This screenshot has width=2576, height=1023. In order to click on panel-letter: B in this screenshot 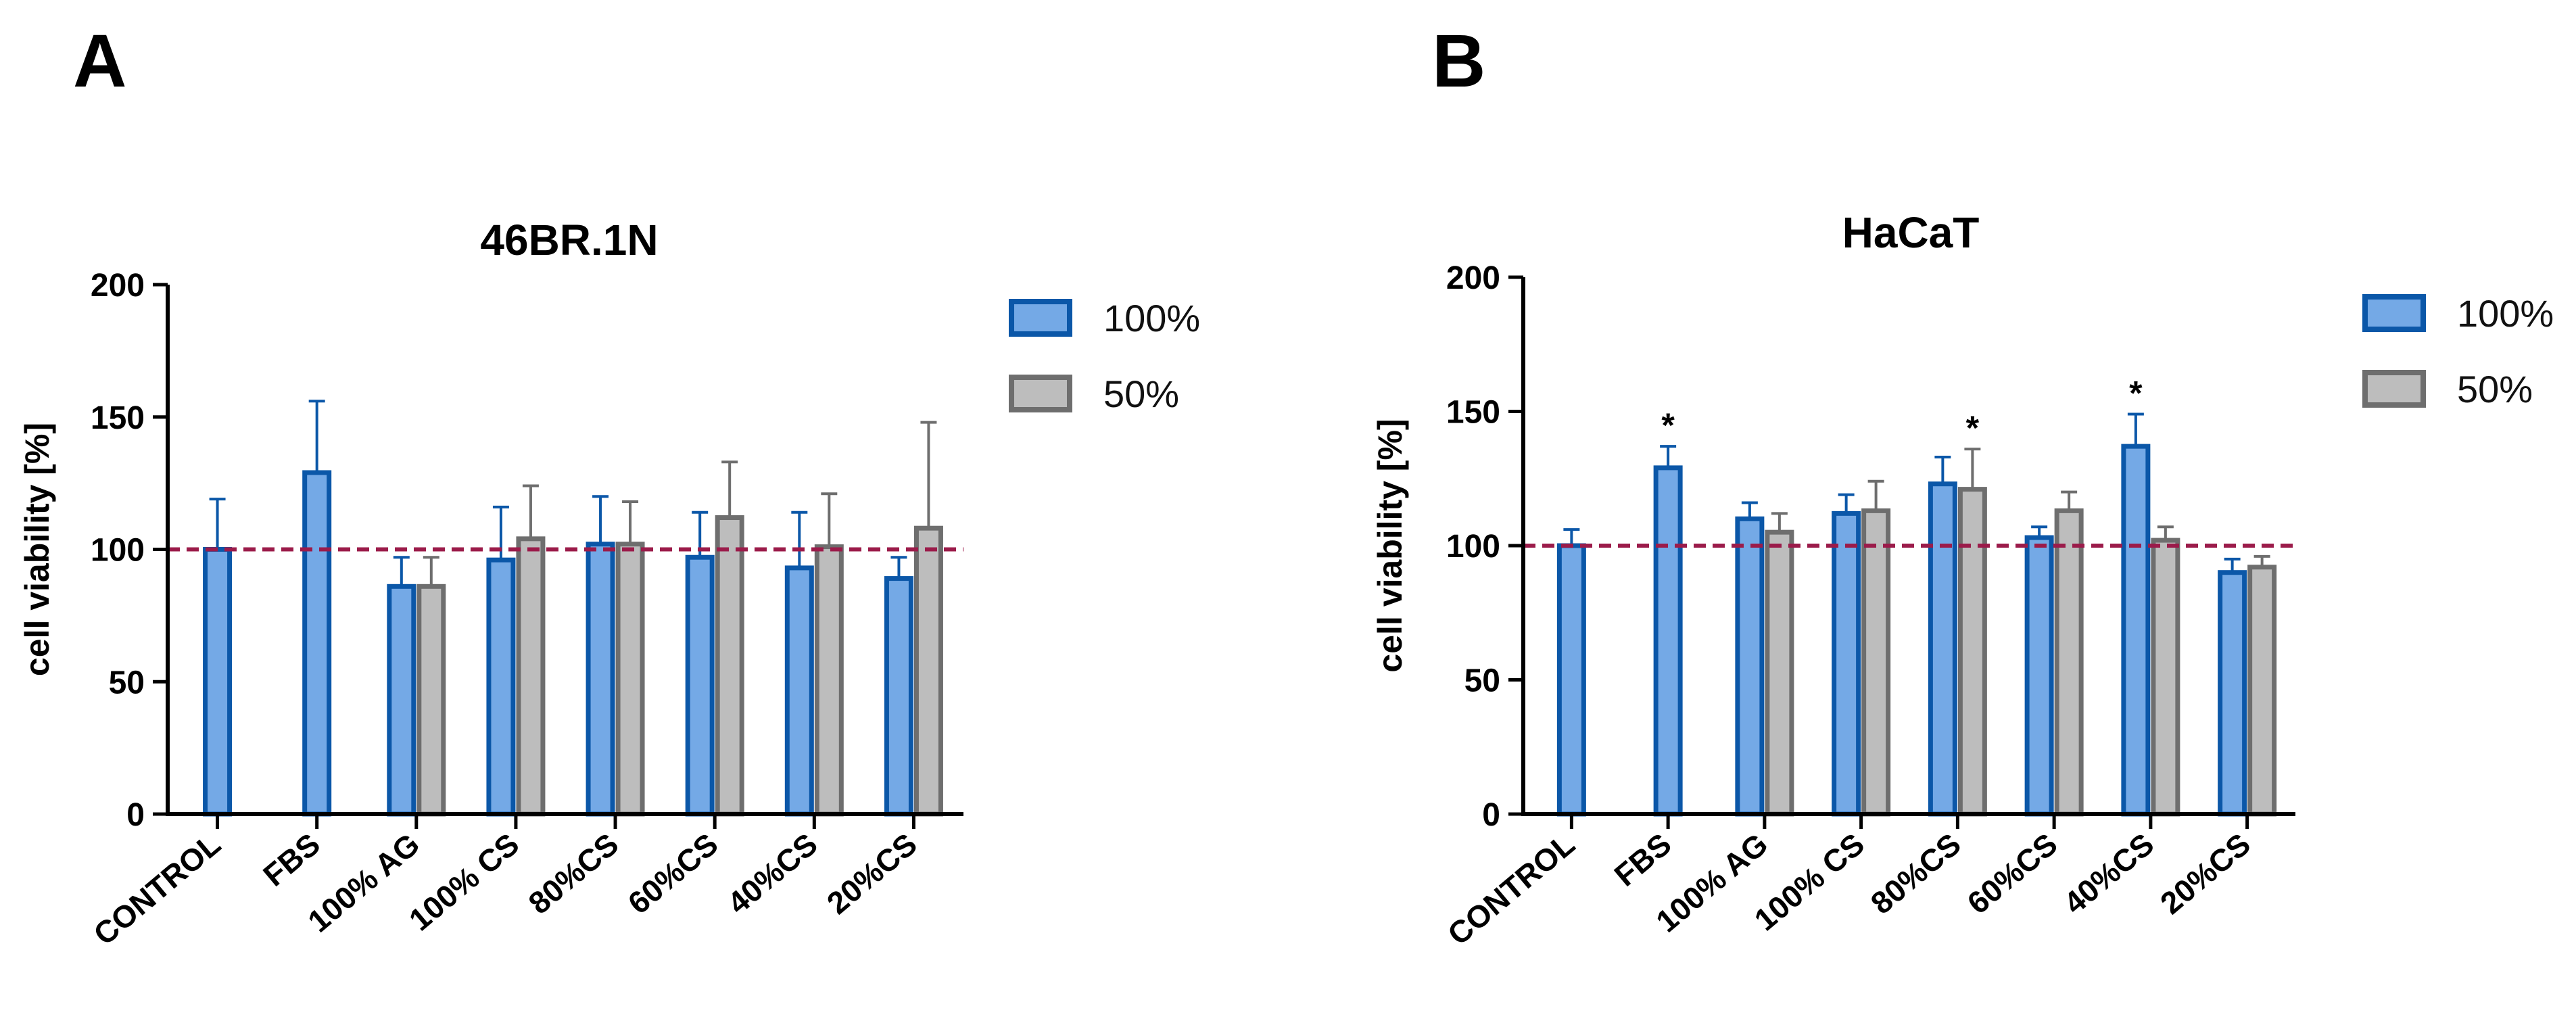, I will do `click(1458, 61)`.